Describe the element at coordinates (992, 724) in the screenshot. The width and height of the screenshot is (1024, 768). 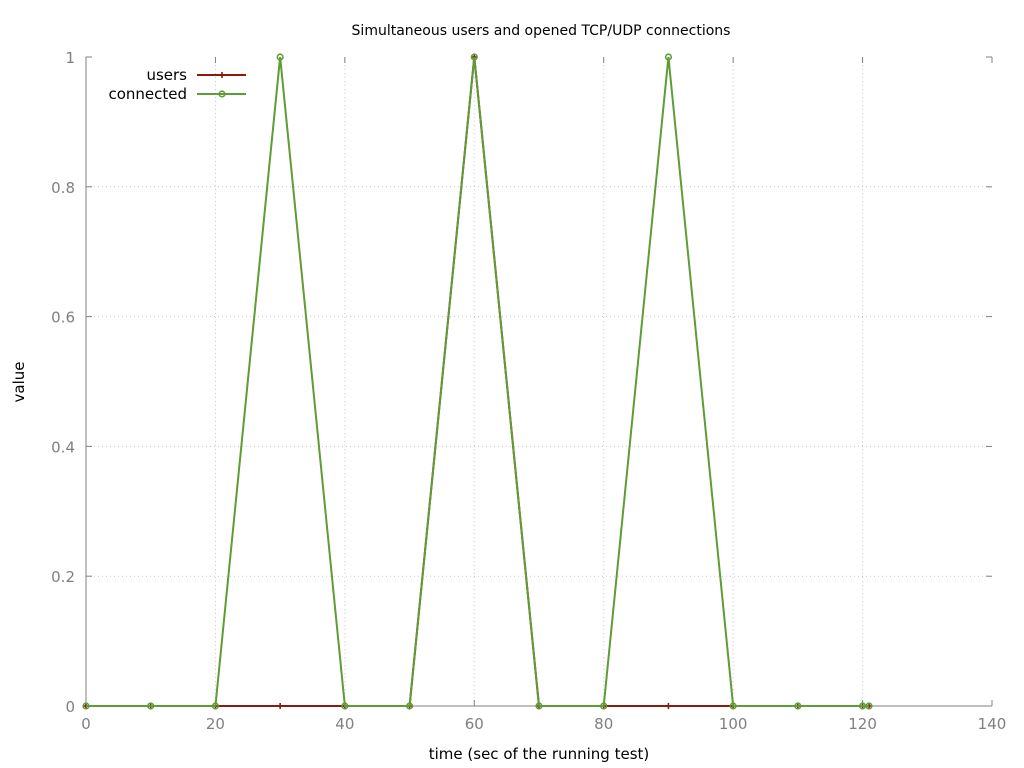
I see `x-tick-label: 140` at that location.